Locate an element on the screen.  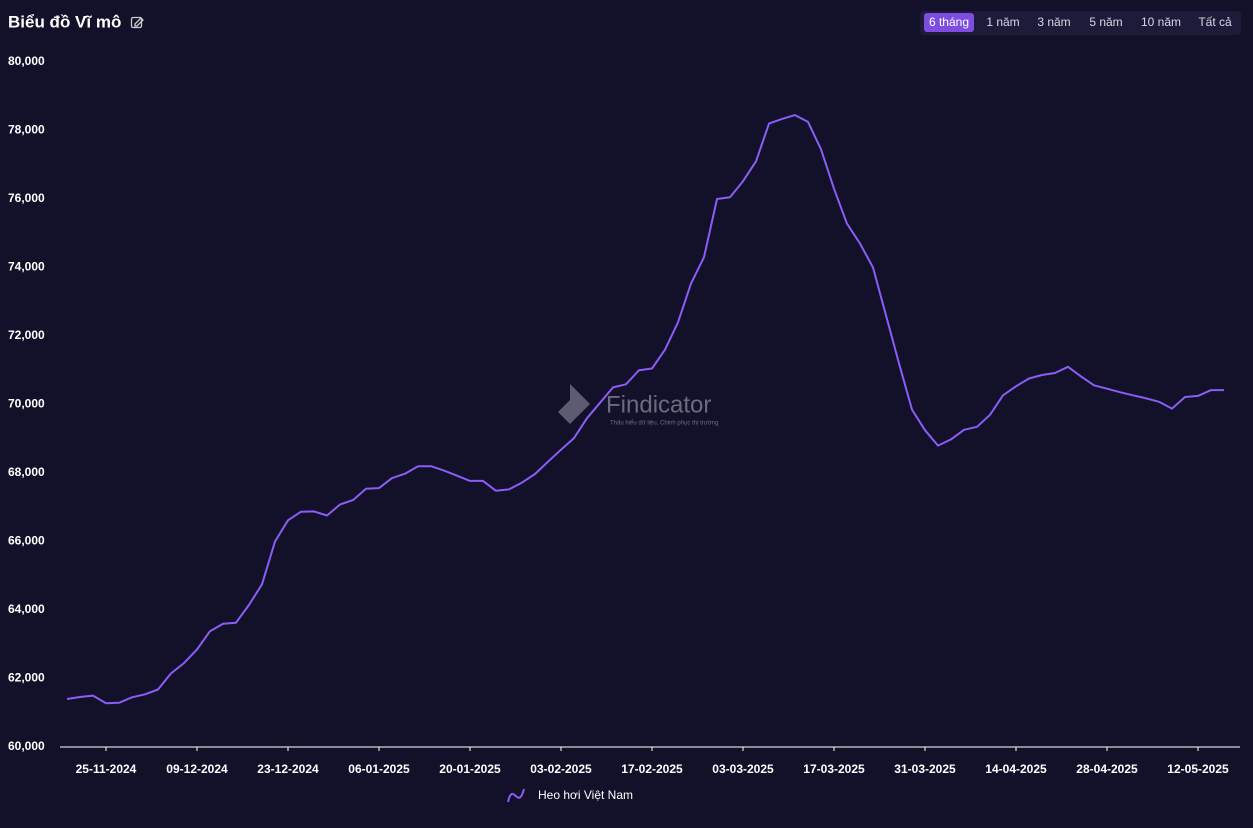
range-button: 5 năm is located at coordinates (1105, 22).